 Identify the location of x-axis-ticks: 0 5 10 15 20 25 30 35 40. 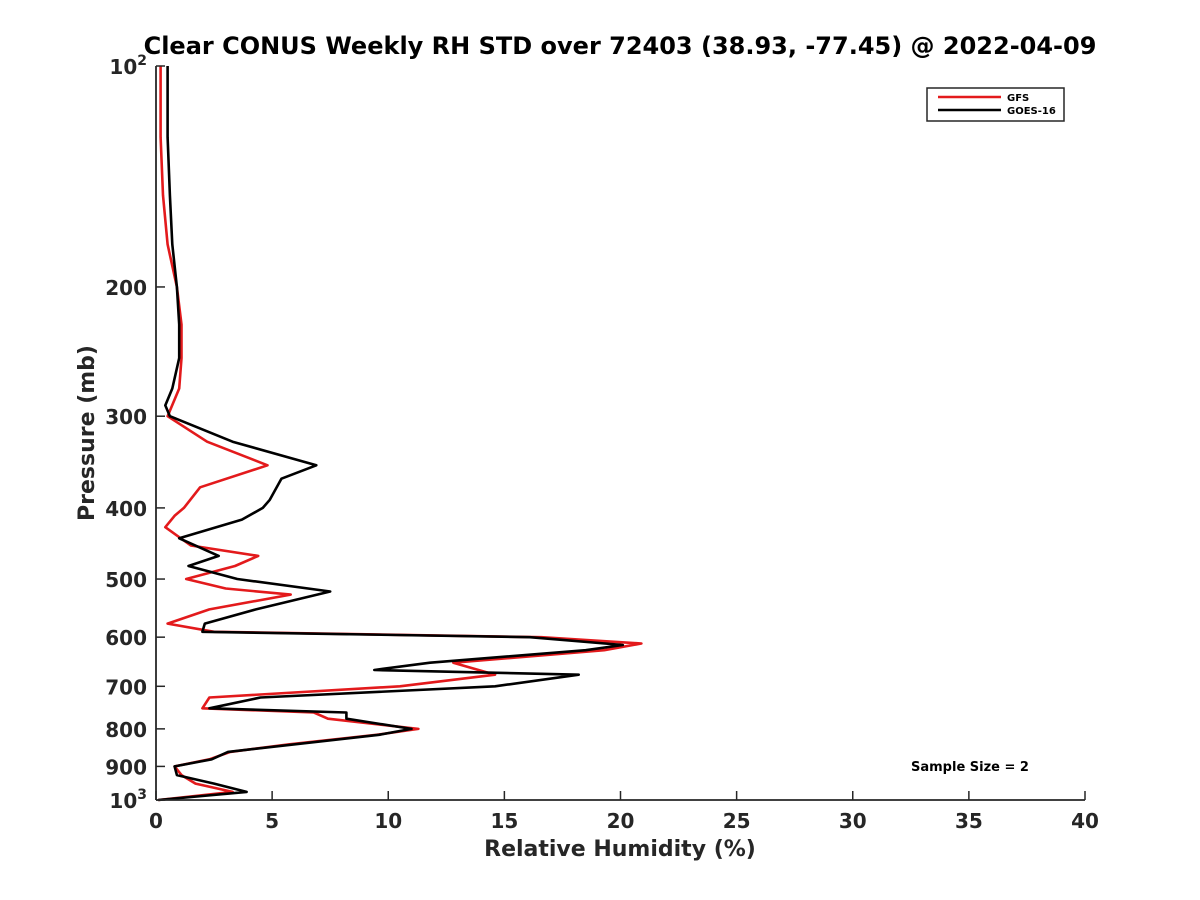
(624, 812).